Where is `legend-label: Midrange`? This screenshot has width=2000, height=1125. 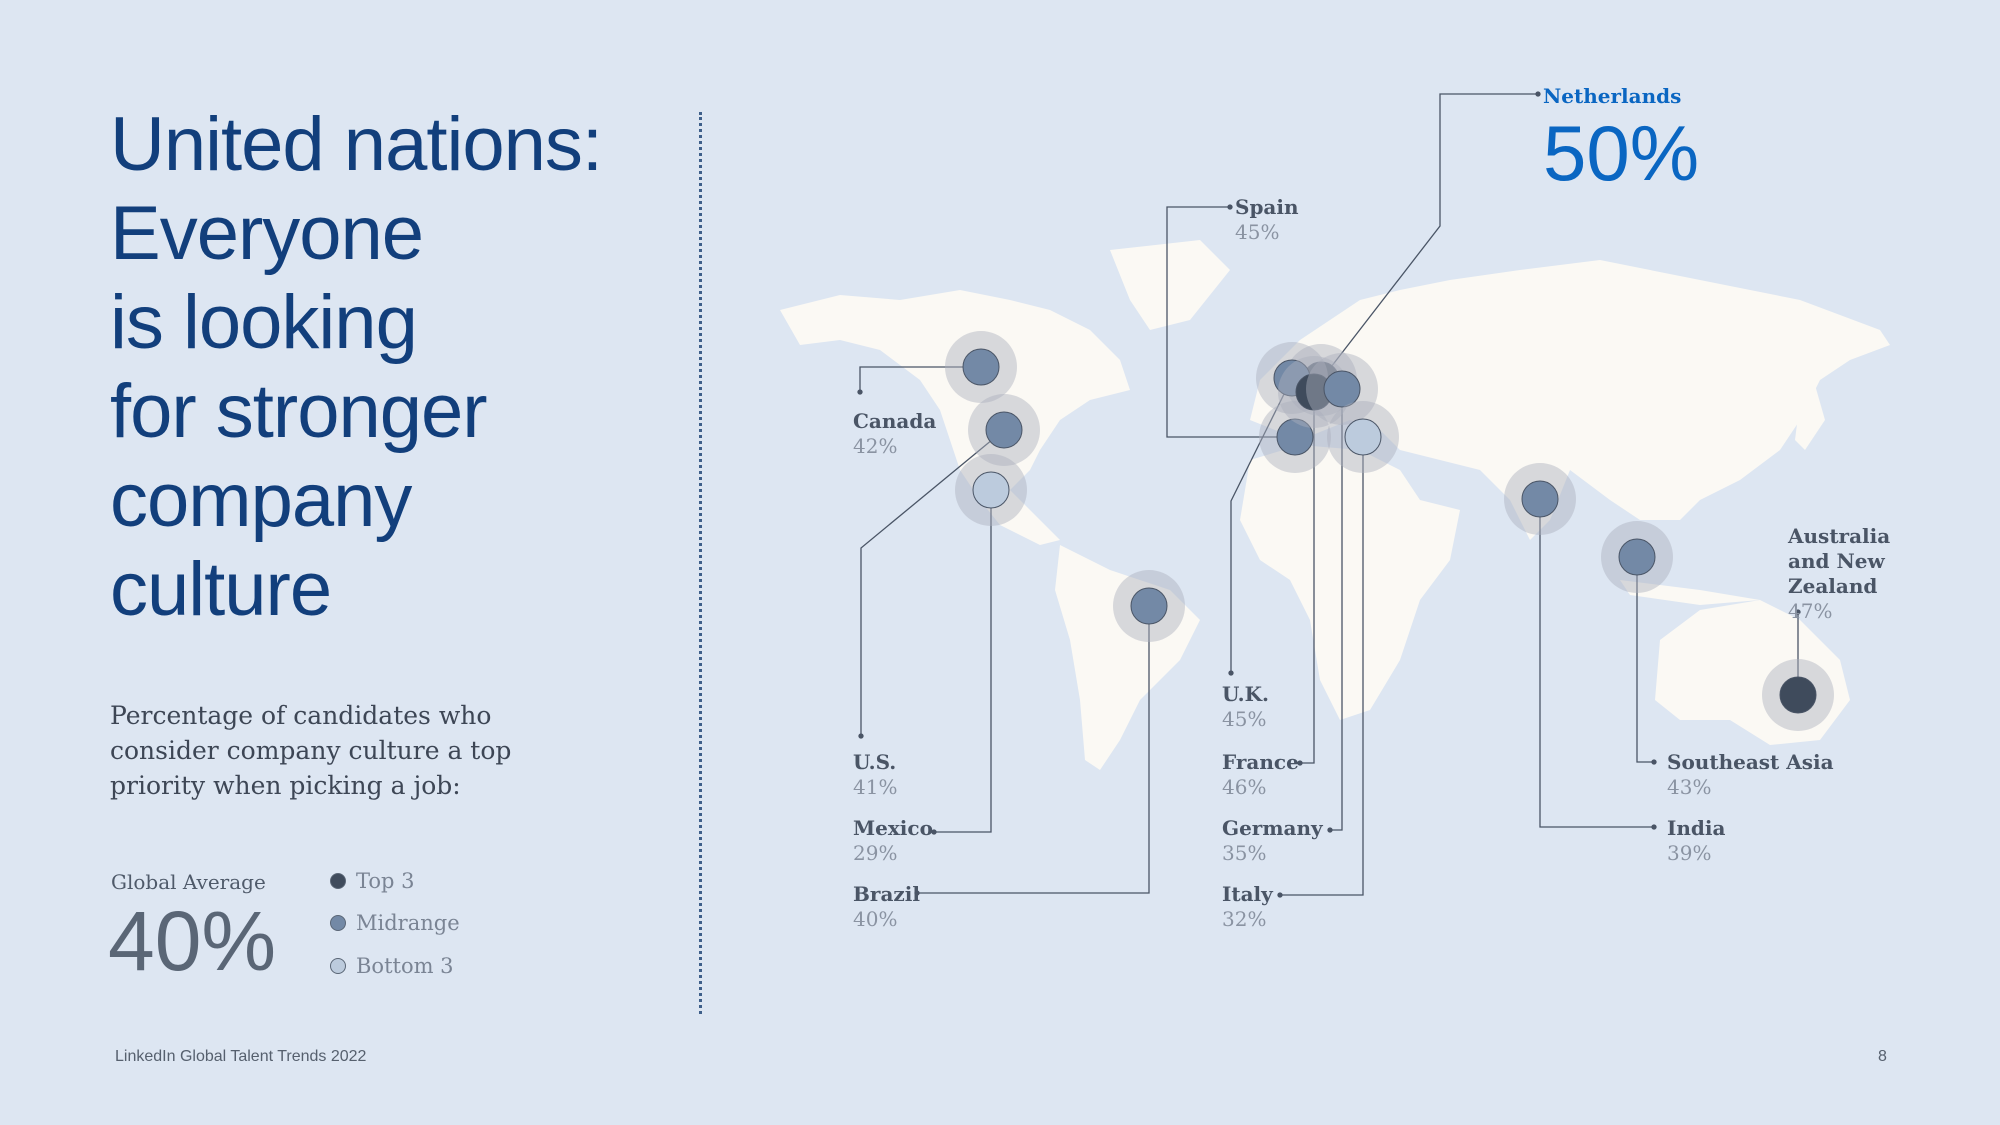
legend-label: Midrange is located at coordinates (408, 923).